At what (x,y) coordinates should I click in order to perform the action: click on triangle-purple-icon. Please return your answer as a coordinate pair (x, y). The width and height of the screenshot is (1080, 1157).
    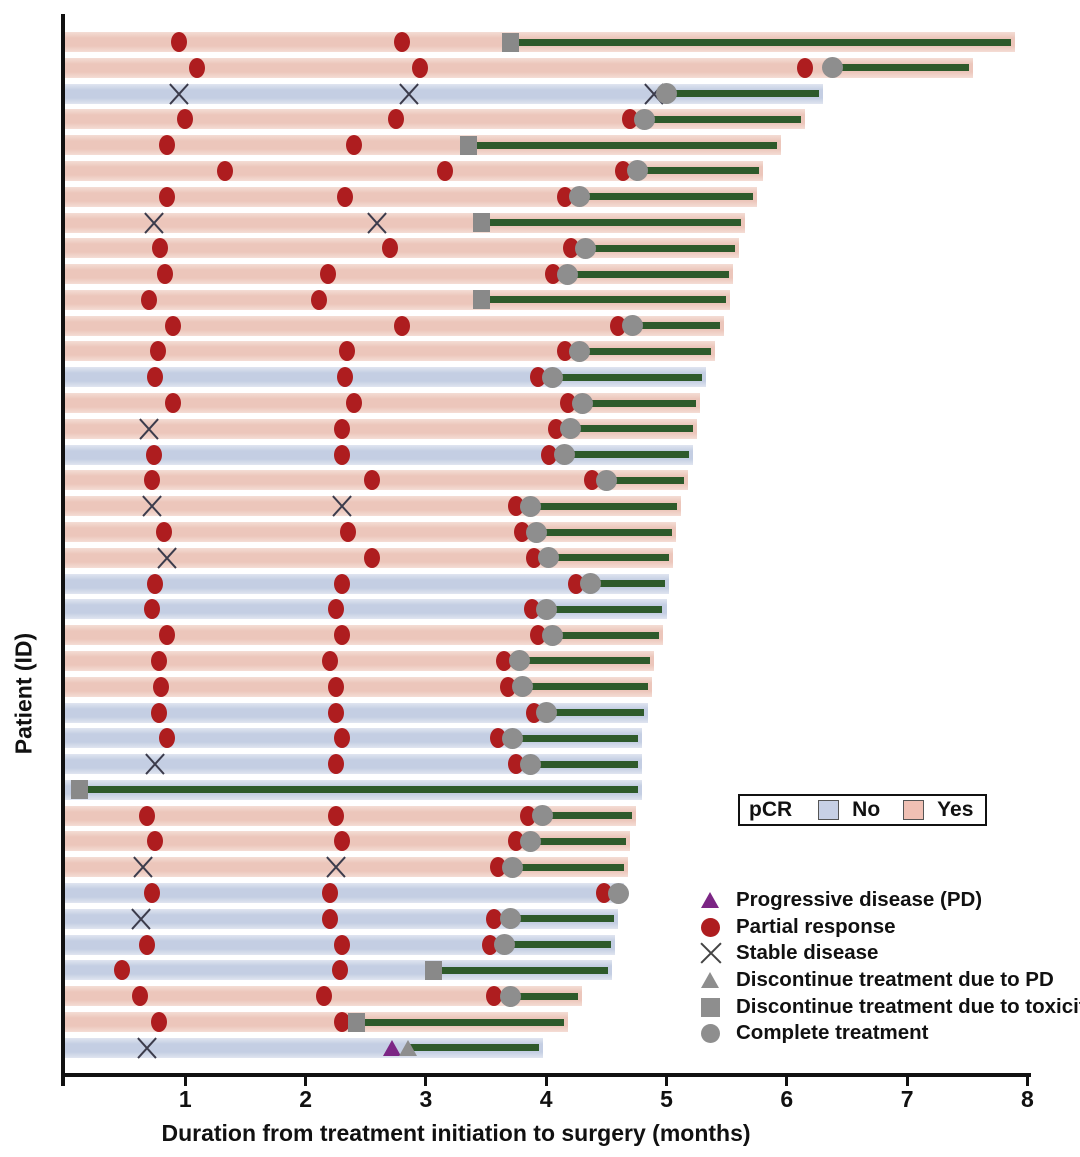
    Looking at the image, I should click on (710, 900).